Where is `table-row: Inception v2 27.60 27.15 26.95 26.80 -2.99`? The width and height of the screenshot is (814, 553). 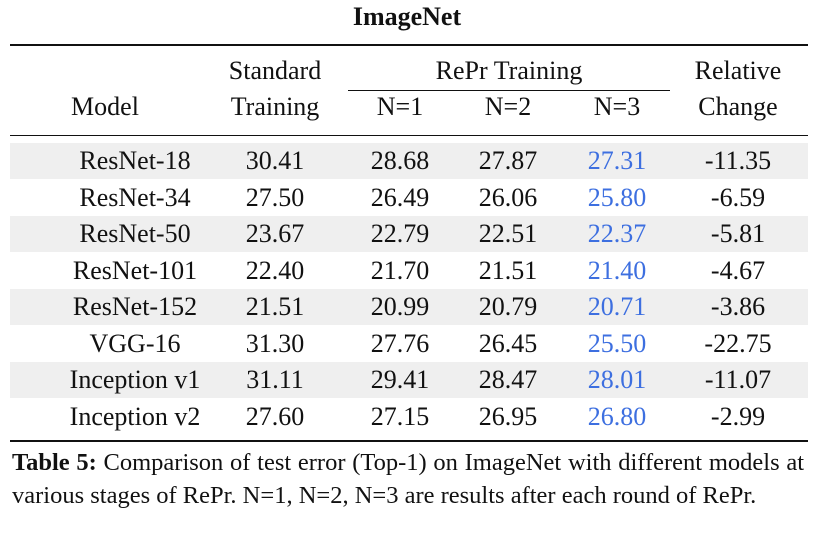
table-row: Inception v2 27.60 27.15 26.95 26.80 -2.99 is located at coordinates (409, 417).